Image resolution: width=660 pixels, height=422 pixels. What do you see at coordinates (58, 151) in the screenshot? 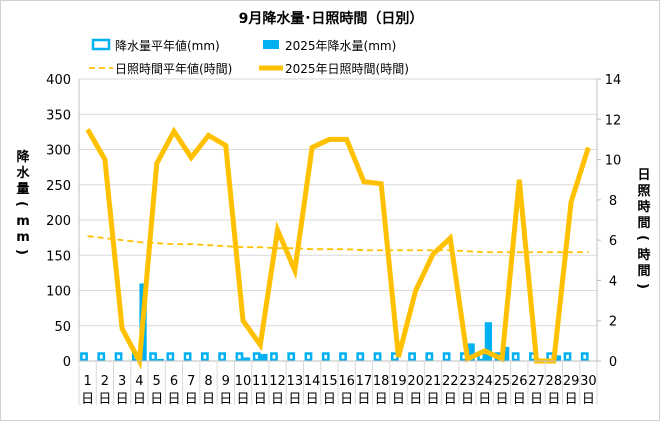
I see `y-left-tick-label: 300` at bounding box center [58, 151].